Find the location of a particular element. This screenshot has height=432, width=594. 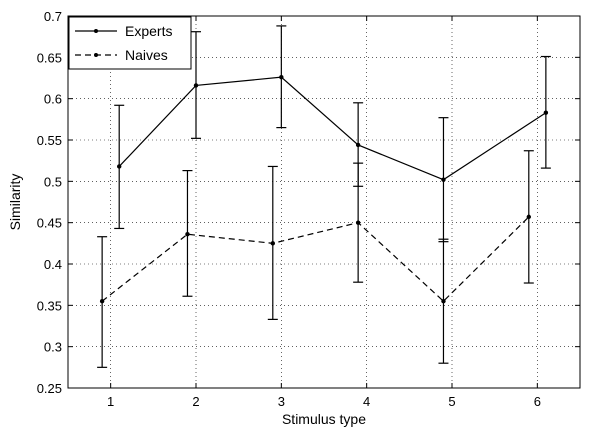

x-tick-label: 6 is located at coordinates (537, 401).